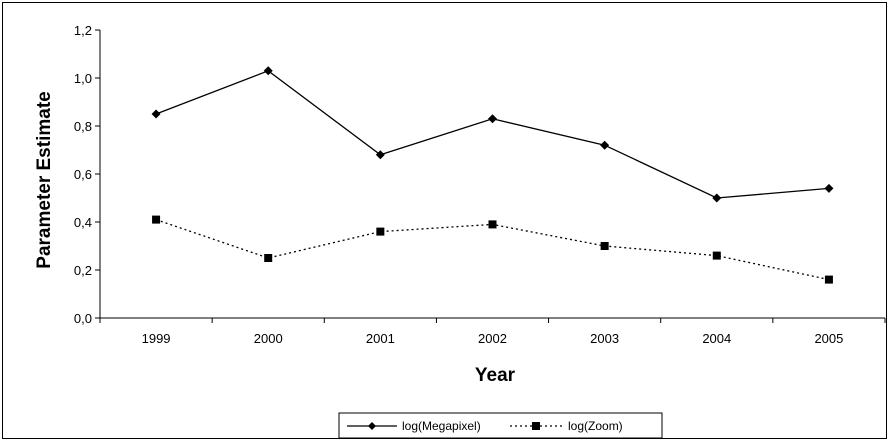 The width and height of the screenshot is (891, 443). I want to click on legend-label-zoom: log(Zoom), so click(595, 426).